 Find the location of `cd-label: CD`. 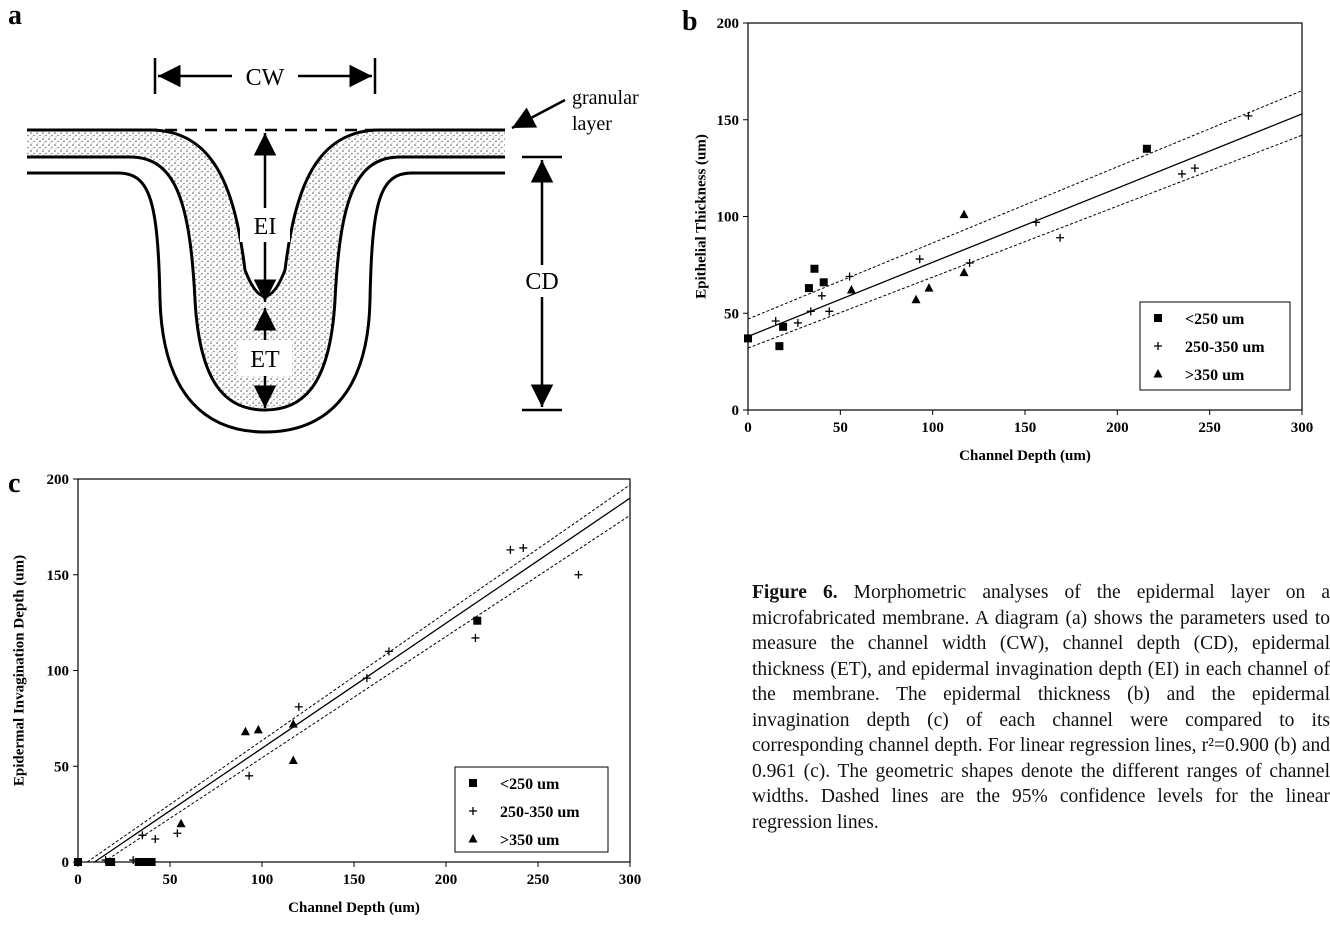

cd-label: CD is located at coordinates (541, 282).